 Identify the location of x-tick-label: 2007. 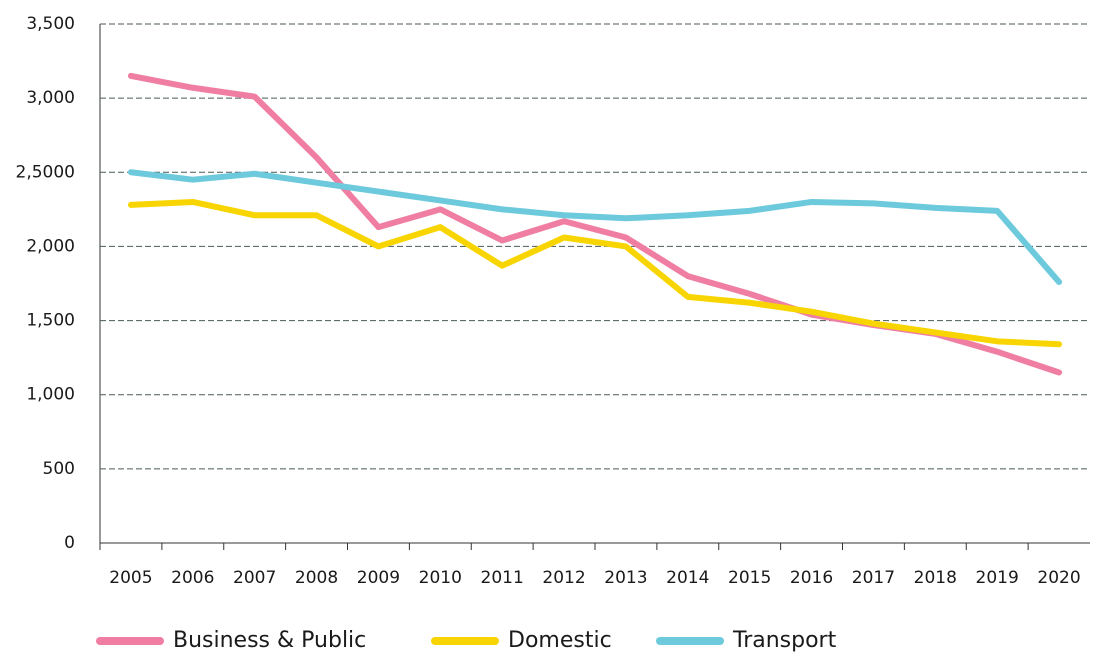
(254, 578).